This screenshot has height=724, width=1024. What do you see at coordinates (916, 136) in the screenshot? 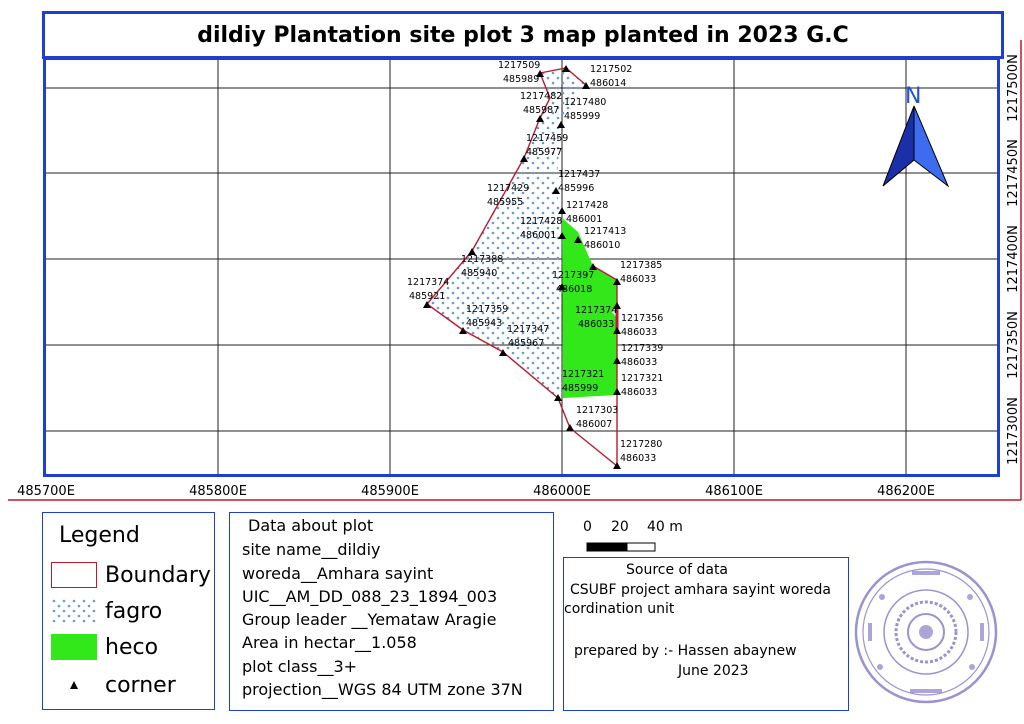
I see `north-arrow: N` at bounding box center [916, 136].